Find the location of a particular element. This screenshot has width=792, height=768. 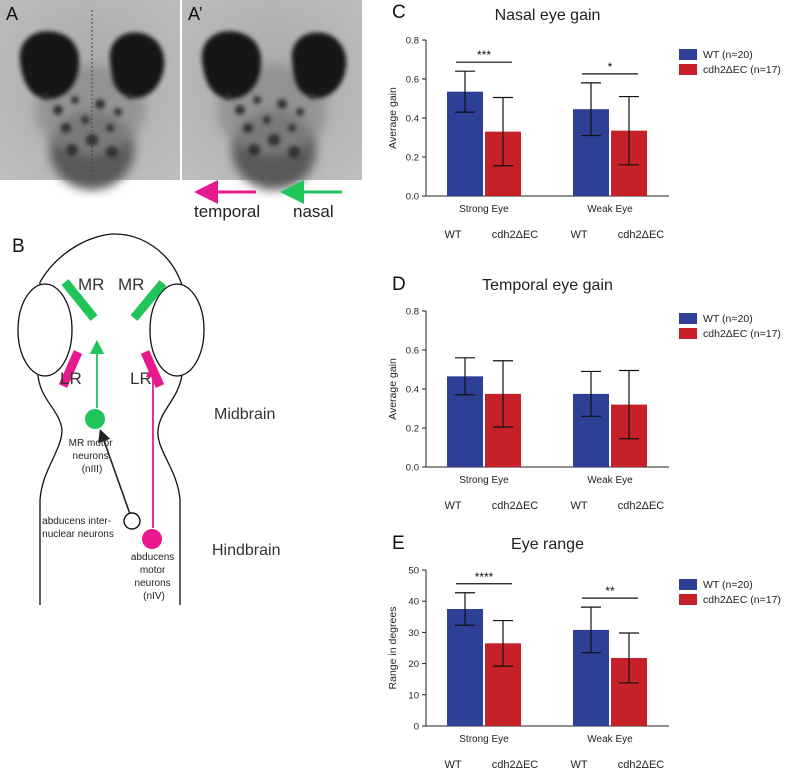

mr-motor-label: MR motor neurons (nIII) is located at coordinates (92, 456).